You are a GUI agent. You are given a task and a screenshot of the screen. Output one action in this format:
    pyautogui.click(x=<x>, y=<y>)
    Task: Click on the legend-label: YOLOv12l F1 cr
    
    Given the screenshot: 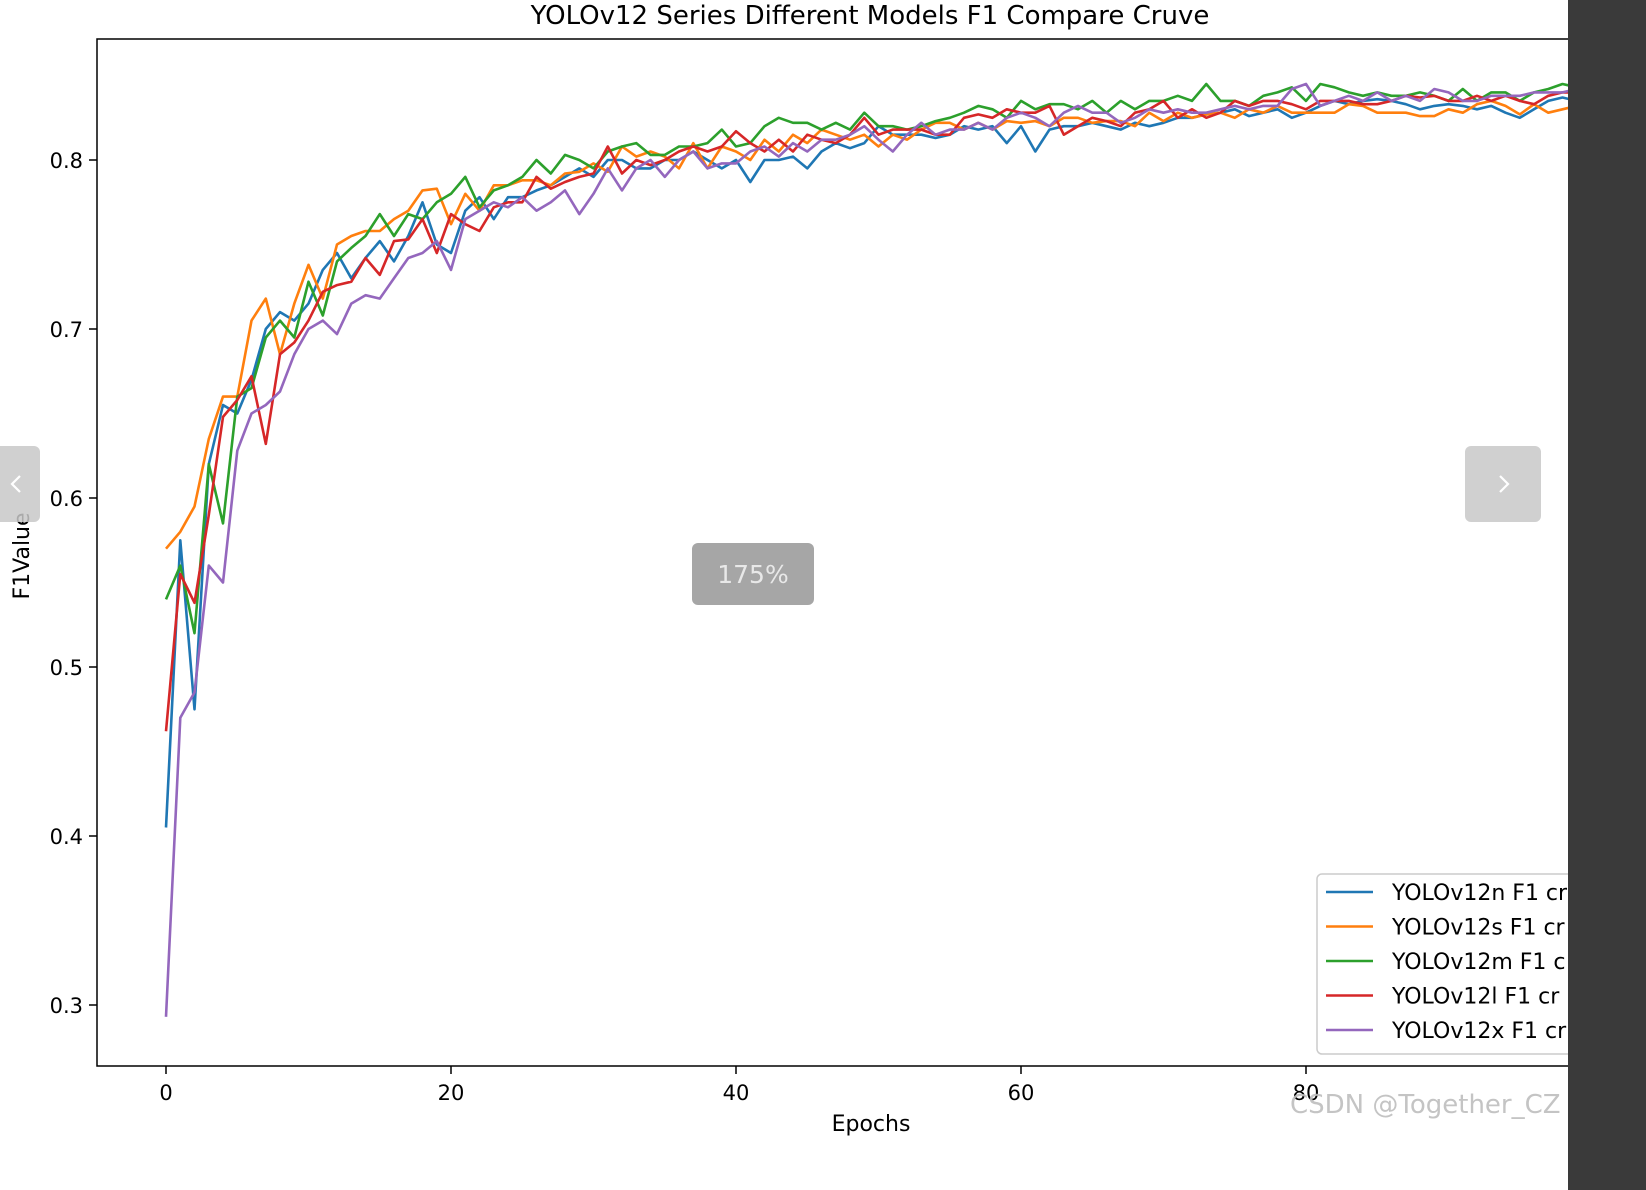 What is the action you would take?
    pyautogui.click(x=1475, y=997)
    